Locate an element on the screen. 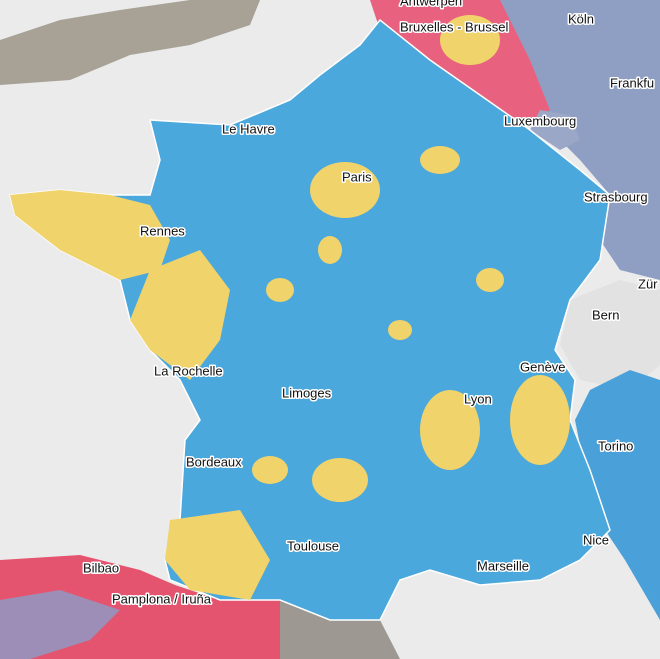 The width and height of the screenshot is (660, 659). city-label: Zür is located at coordinates (648, 283).